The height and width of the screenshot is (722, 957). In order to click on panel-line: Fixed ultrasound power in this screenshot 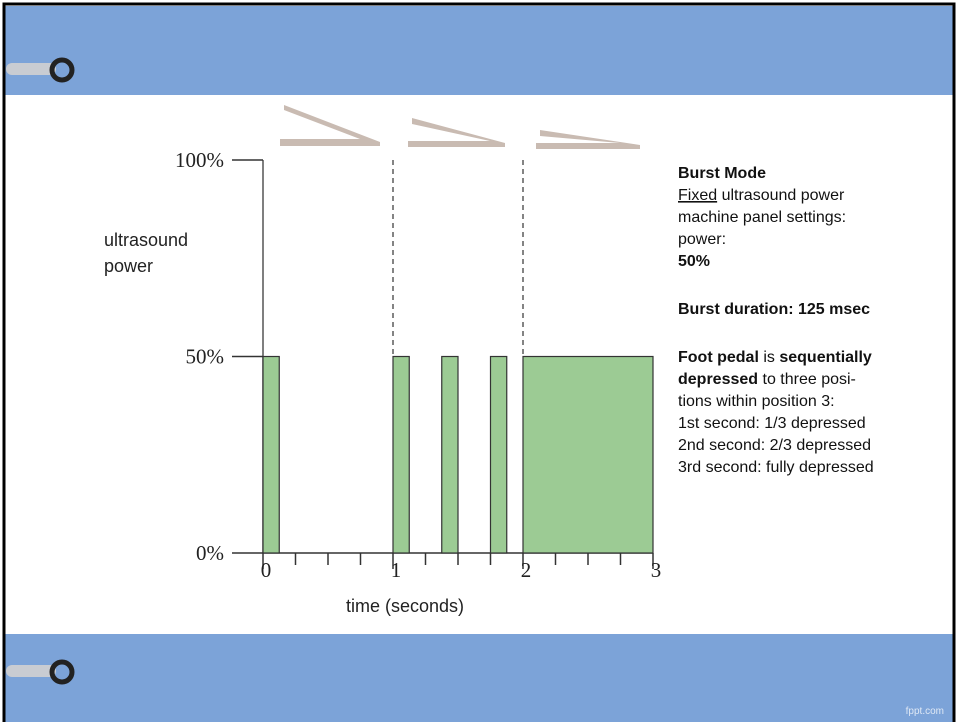, I will do `click(761, 195)`.